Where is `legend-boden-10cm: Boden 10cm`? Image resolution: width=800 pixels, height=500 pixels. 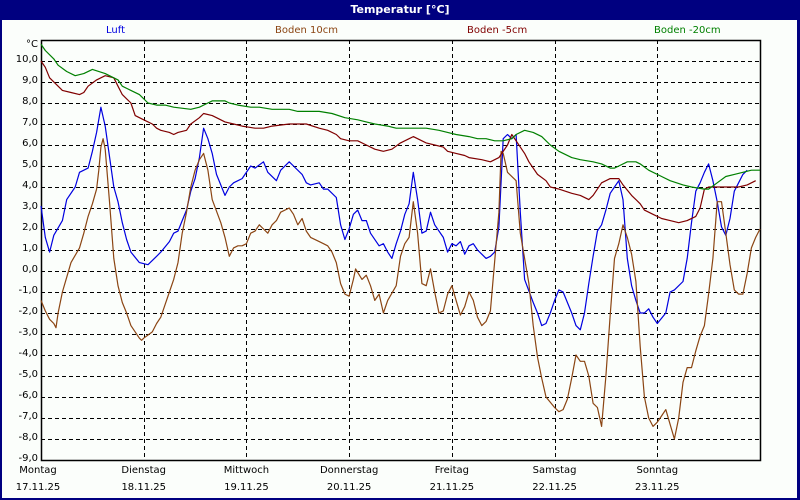 legend-boden-10cm: Boden 10cm is located at coordinates (306, 30).